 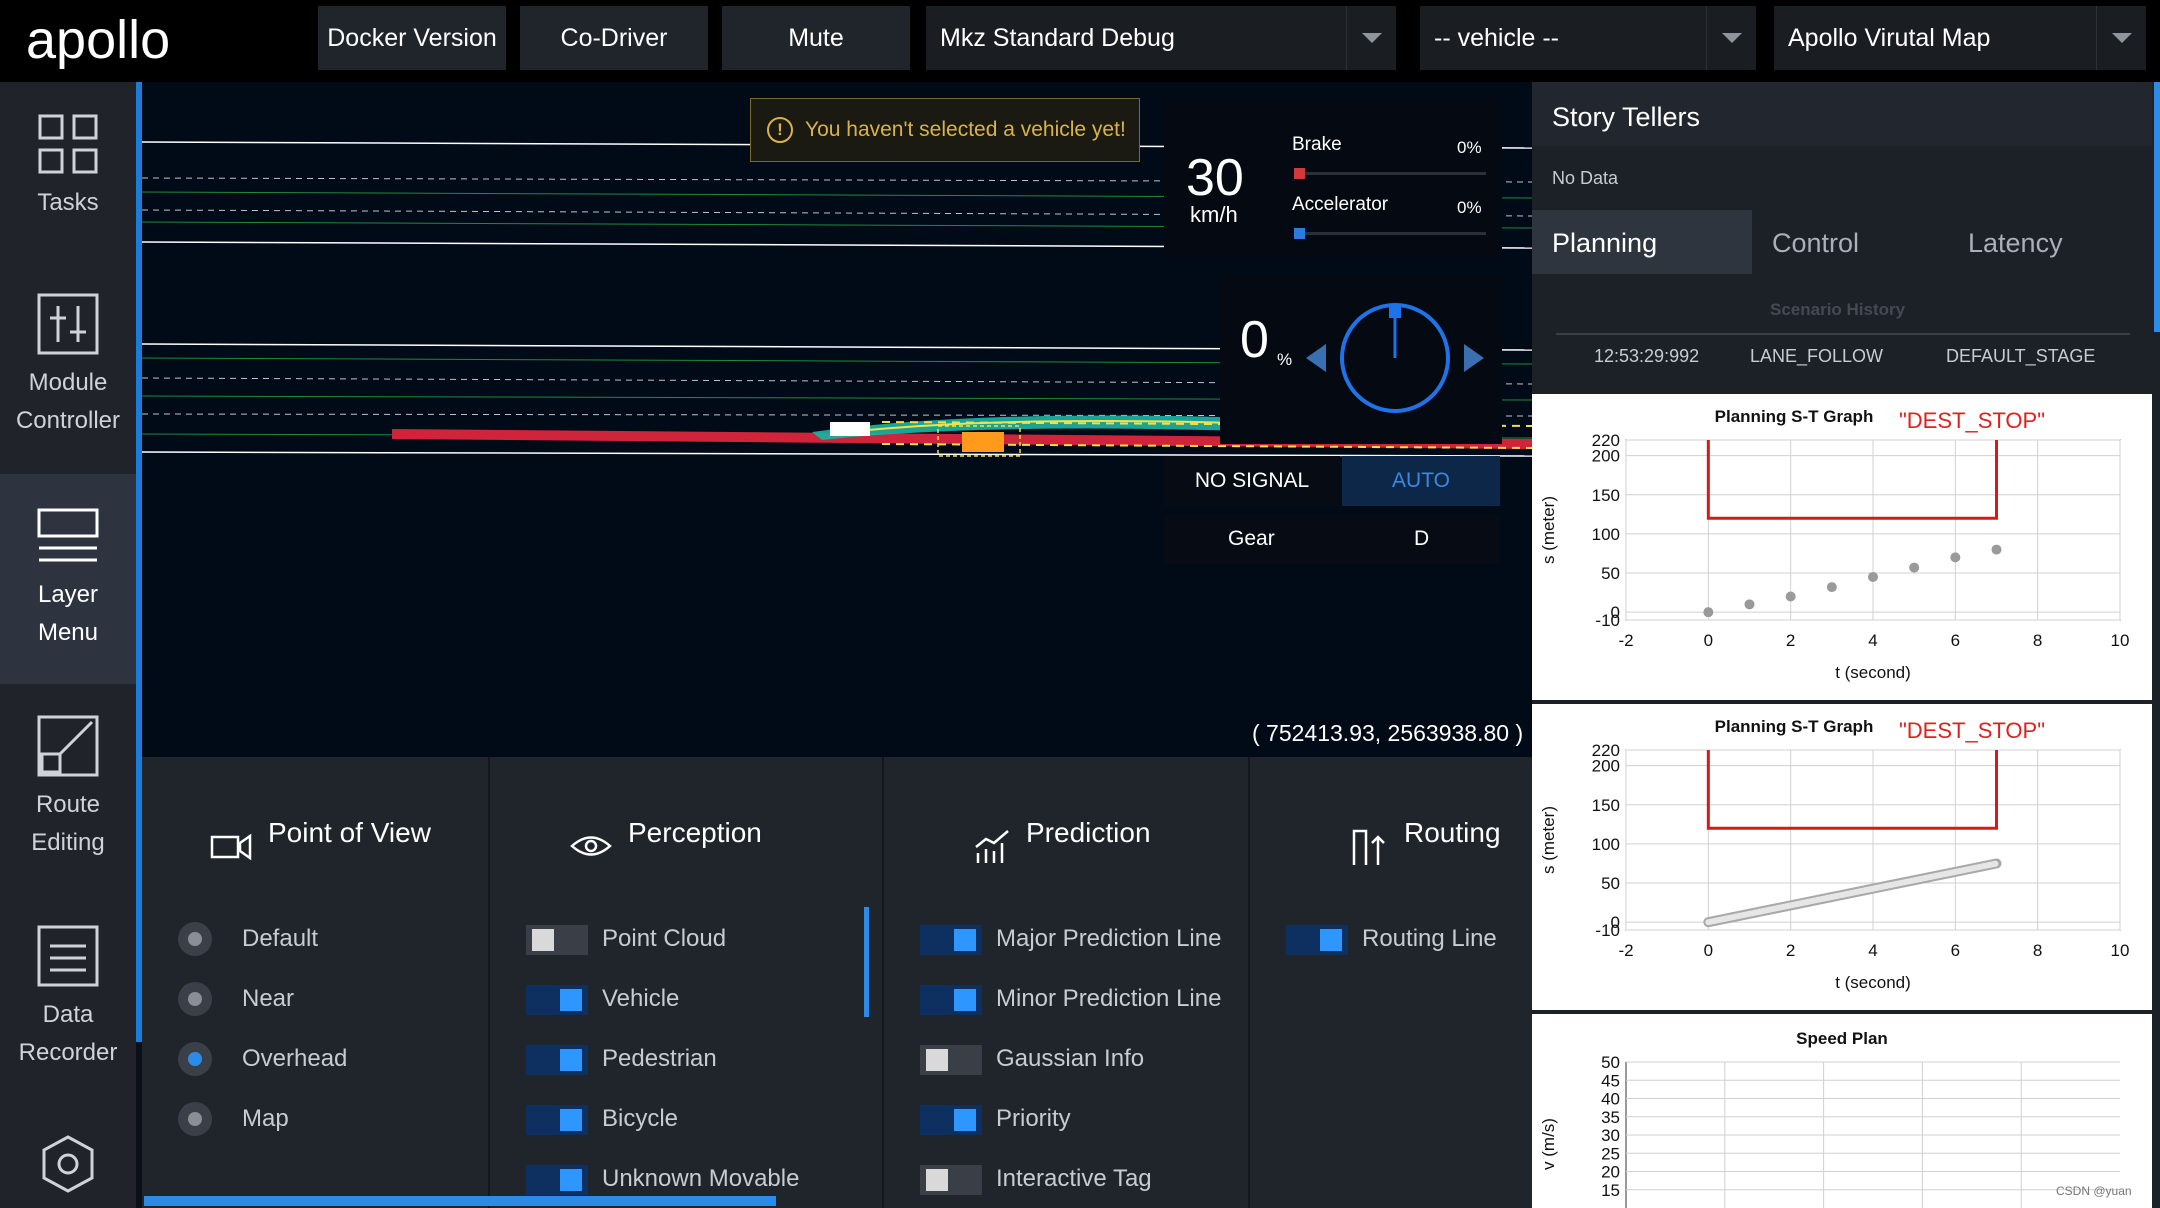 I want to click on y-tick-label: 45, so click(x=1610, y=1080).